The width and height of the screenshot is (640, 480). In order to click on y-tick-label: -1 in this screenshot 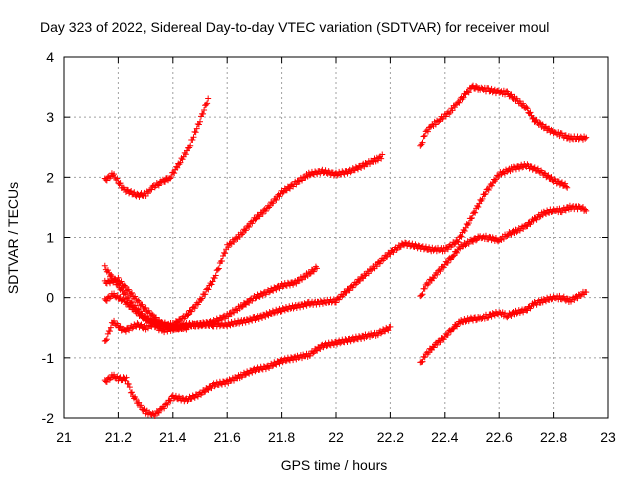, I will do `click(48, 358)`.